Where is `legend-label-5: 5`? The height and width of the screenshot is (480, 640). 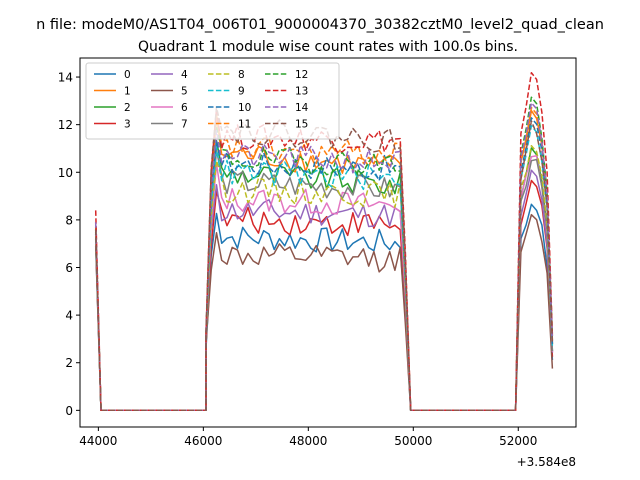
legend-label-5: 5 is located at coordinates (184, 92).